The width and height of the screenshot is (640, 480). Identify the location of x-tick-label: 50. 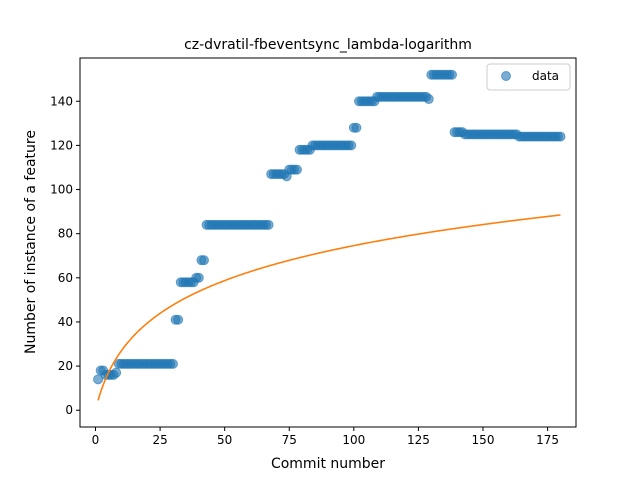
(224, 440).